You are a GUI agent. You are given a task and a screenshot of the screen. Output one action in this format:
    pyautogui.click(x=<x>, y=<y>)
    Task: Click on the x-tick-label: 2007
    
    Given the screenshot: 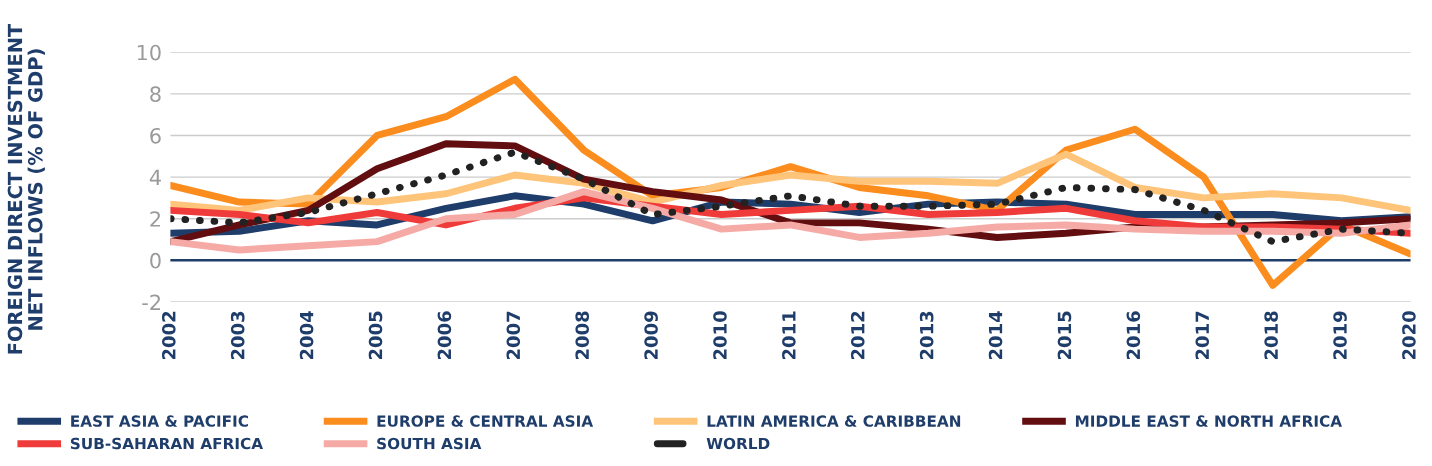 What is the action you would take?
    pyautogui.click(x=513, y=335)
    